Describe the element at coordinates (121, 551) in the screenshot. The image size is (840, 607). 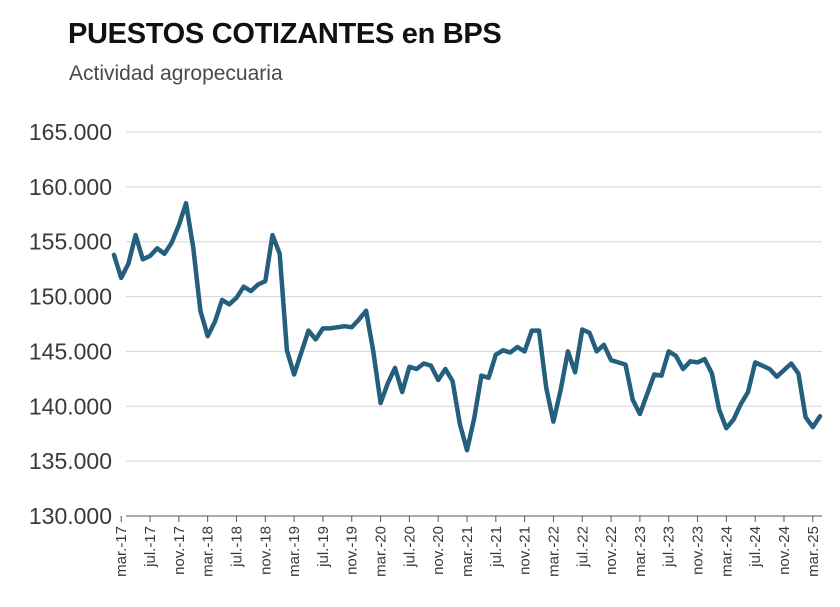
I see `x-tick-label: mar.-17` at that location.